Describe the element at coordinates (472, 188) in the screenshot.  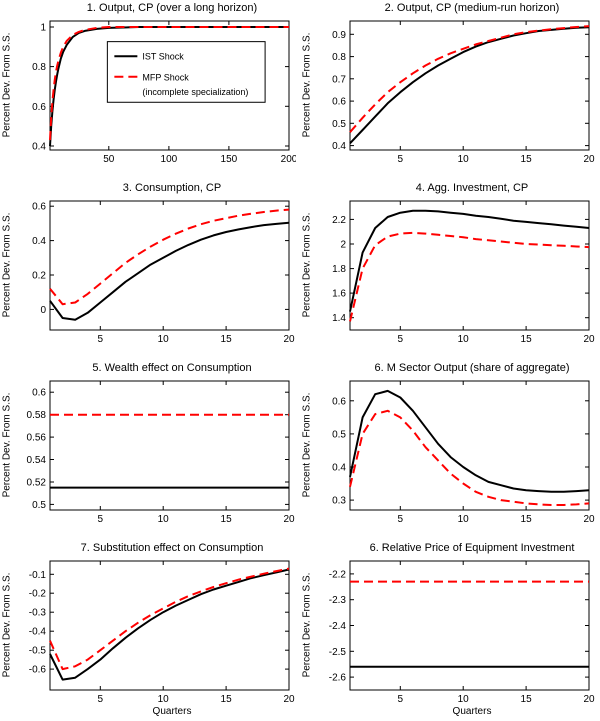
I see `chart-title: 4. Agg. Investment, CP` at that location.